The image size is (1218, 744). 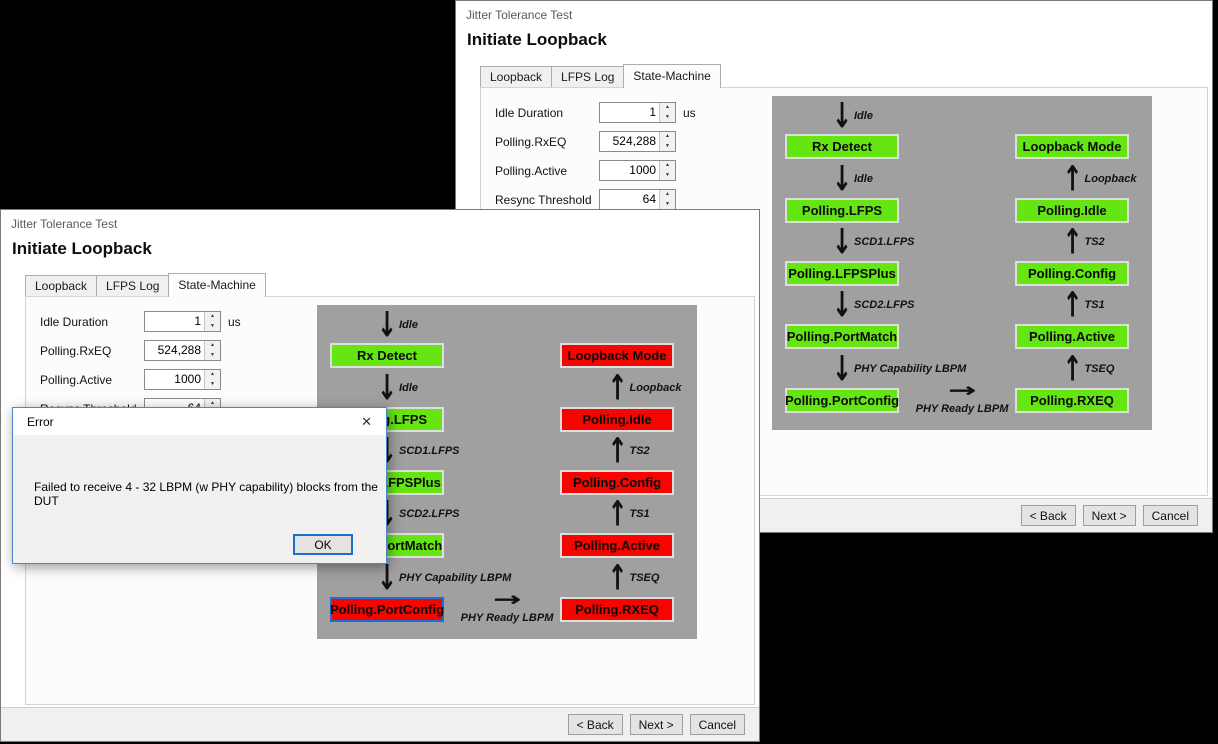 What do you see at coordinates (76, 379) in the screenshot?
I see `field-label: Polling.Active` at bounding box center [76, 379].